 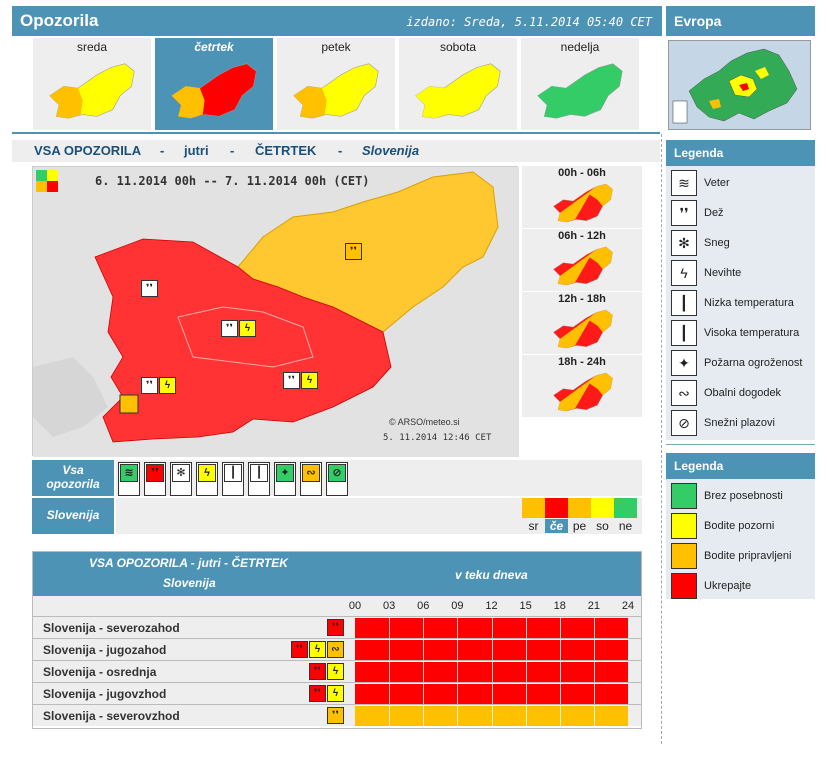 I want to click on table-row: Slovenija - severovzhod ❜❜, so click(x=337, y=715).